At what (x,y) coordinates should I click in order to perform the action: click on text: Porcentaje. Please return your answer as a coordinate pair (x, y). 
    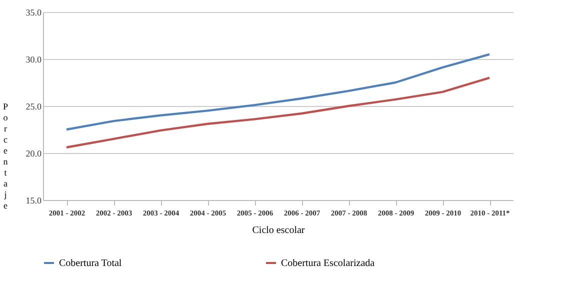
    Looking at the image, I should click on (5, 156).